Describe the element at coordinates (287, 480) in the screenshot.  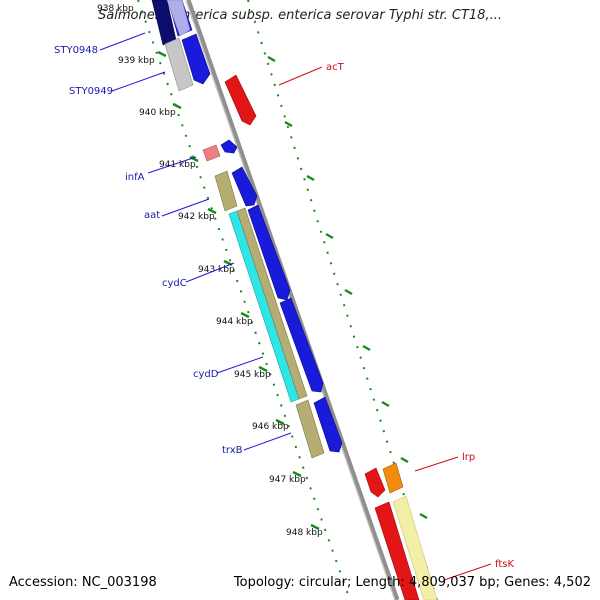
I see `scale-label: 947 kbp` at that location.